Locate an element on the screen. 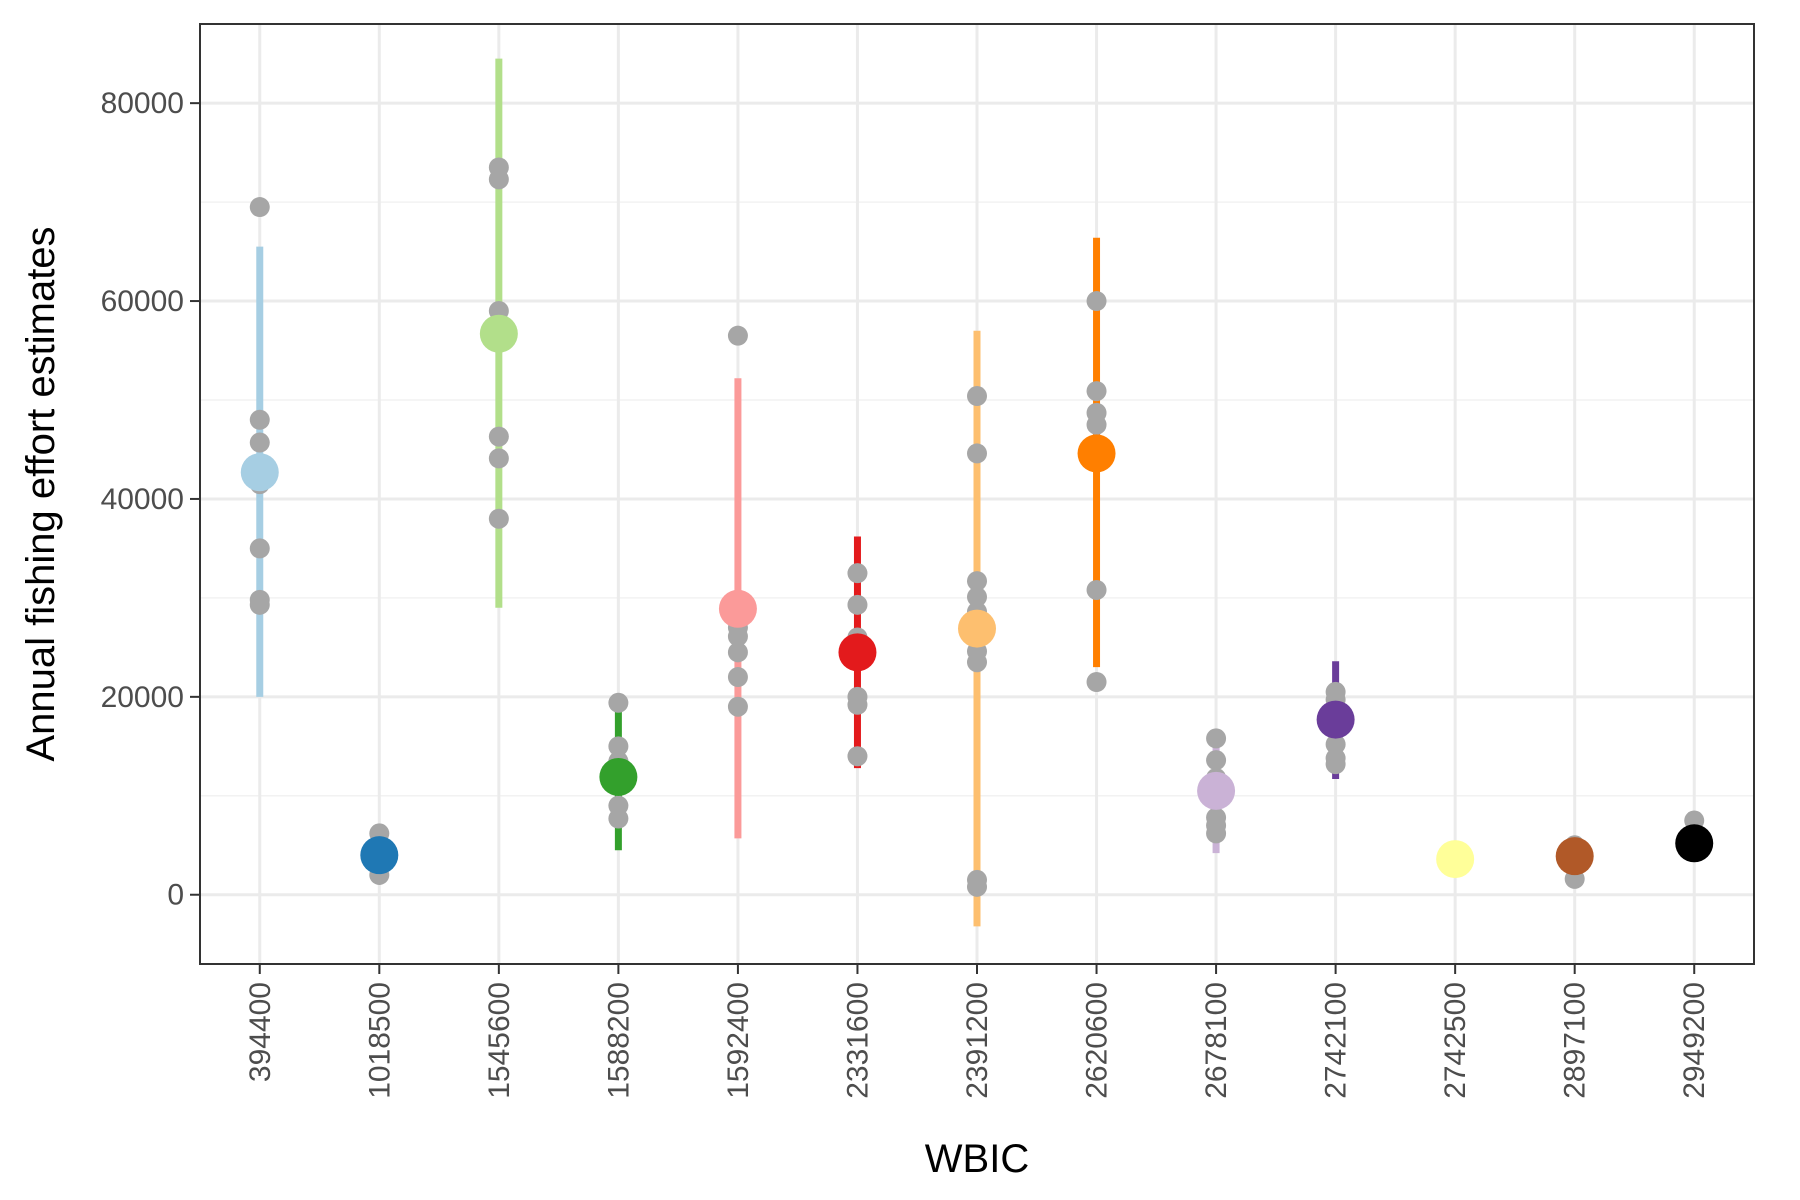  y-axis: 0 20000 40000 60000 80000 is located at coordinates (150, 499).